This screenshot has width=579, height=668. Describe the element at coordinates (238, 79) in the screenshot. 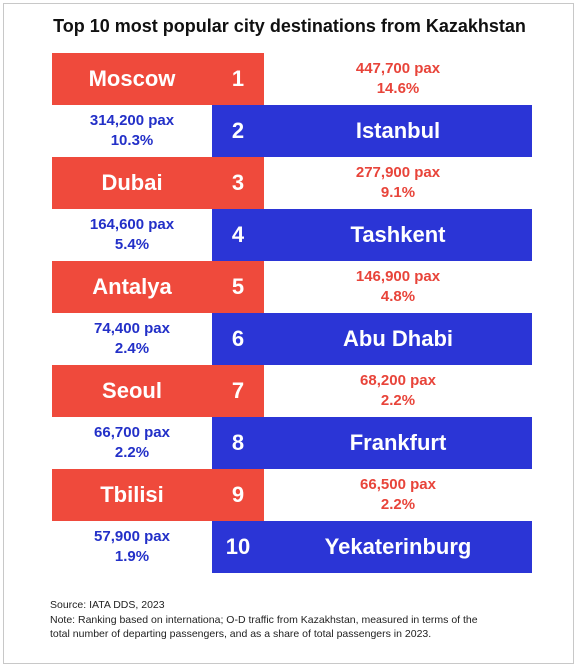

I see `rank-number: 1` at that location.